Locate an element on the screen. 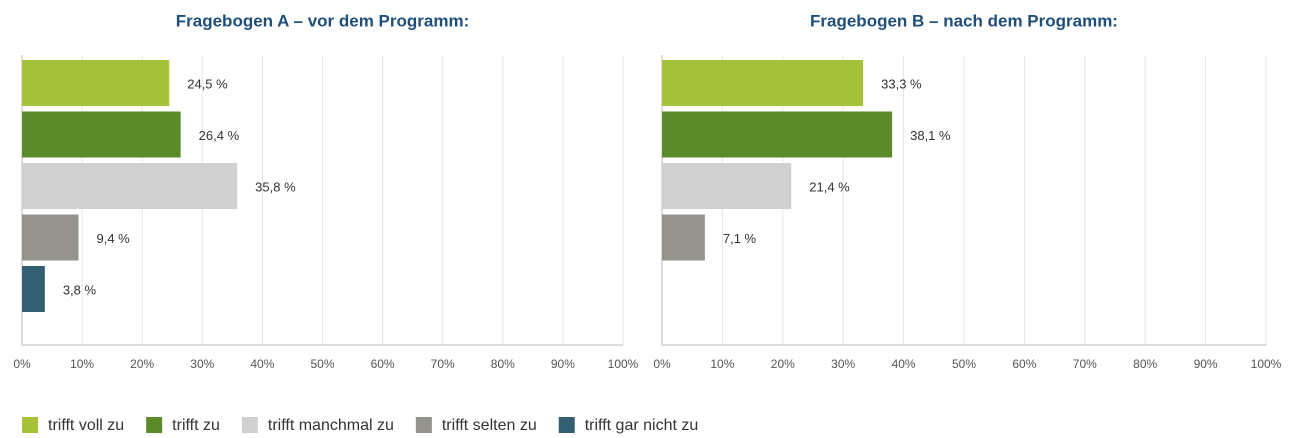  chart-title: Fragebogen B – nach dem Programm: is located at coordinates (964, 20).